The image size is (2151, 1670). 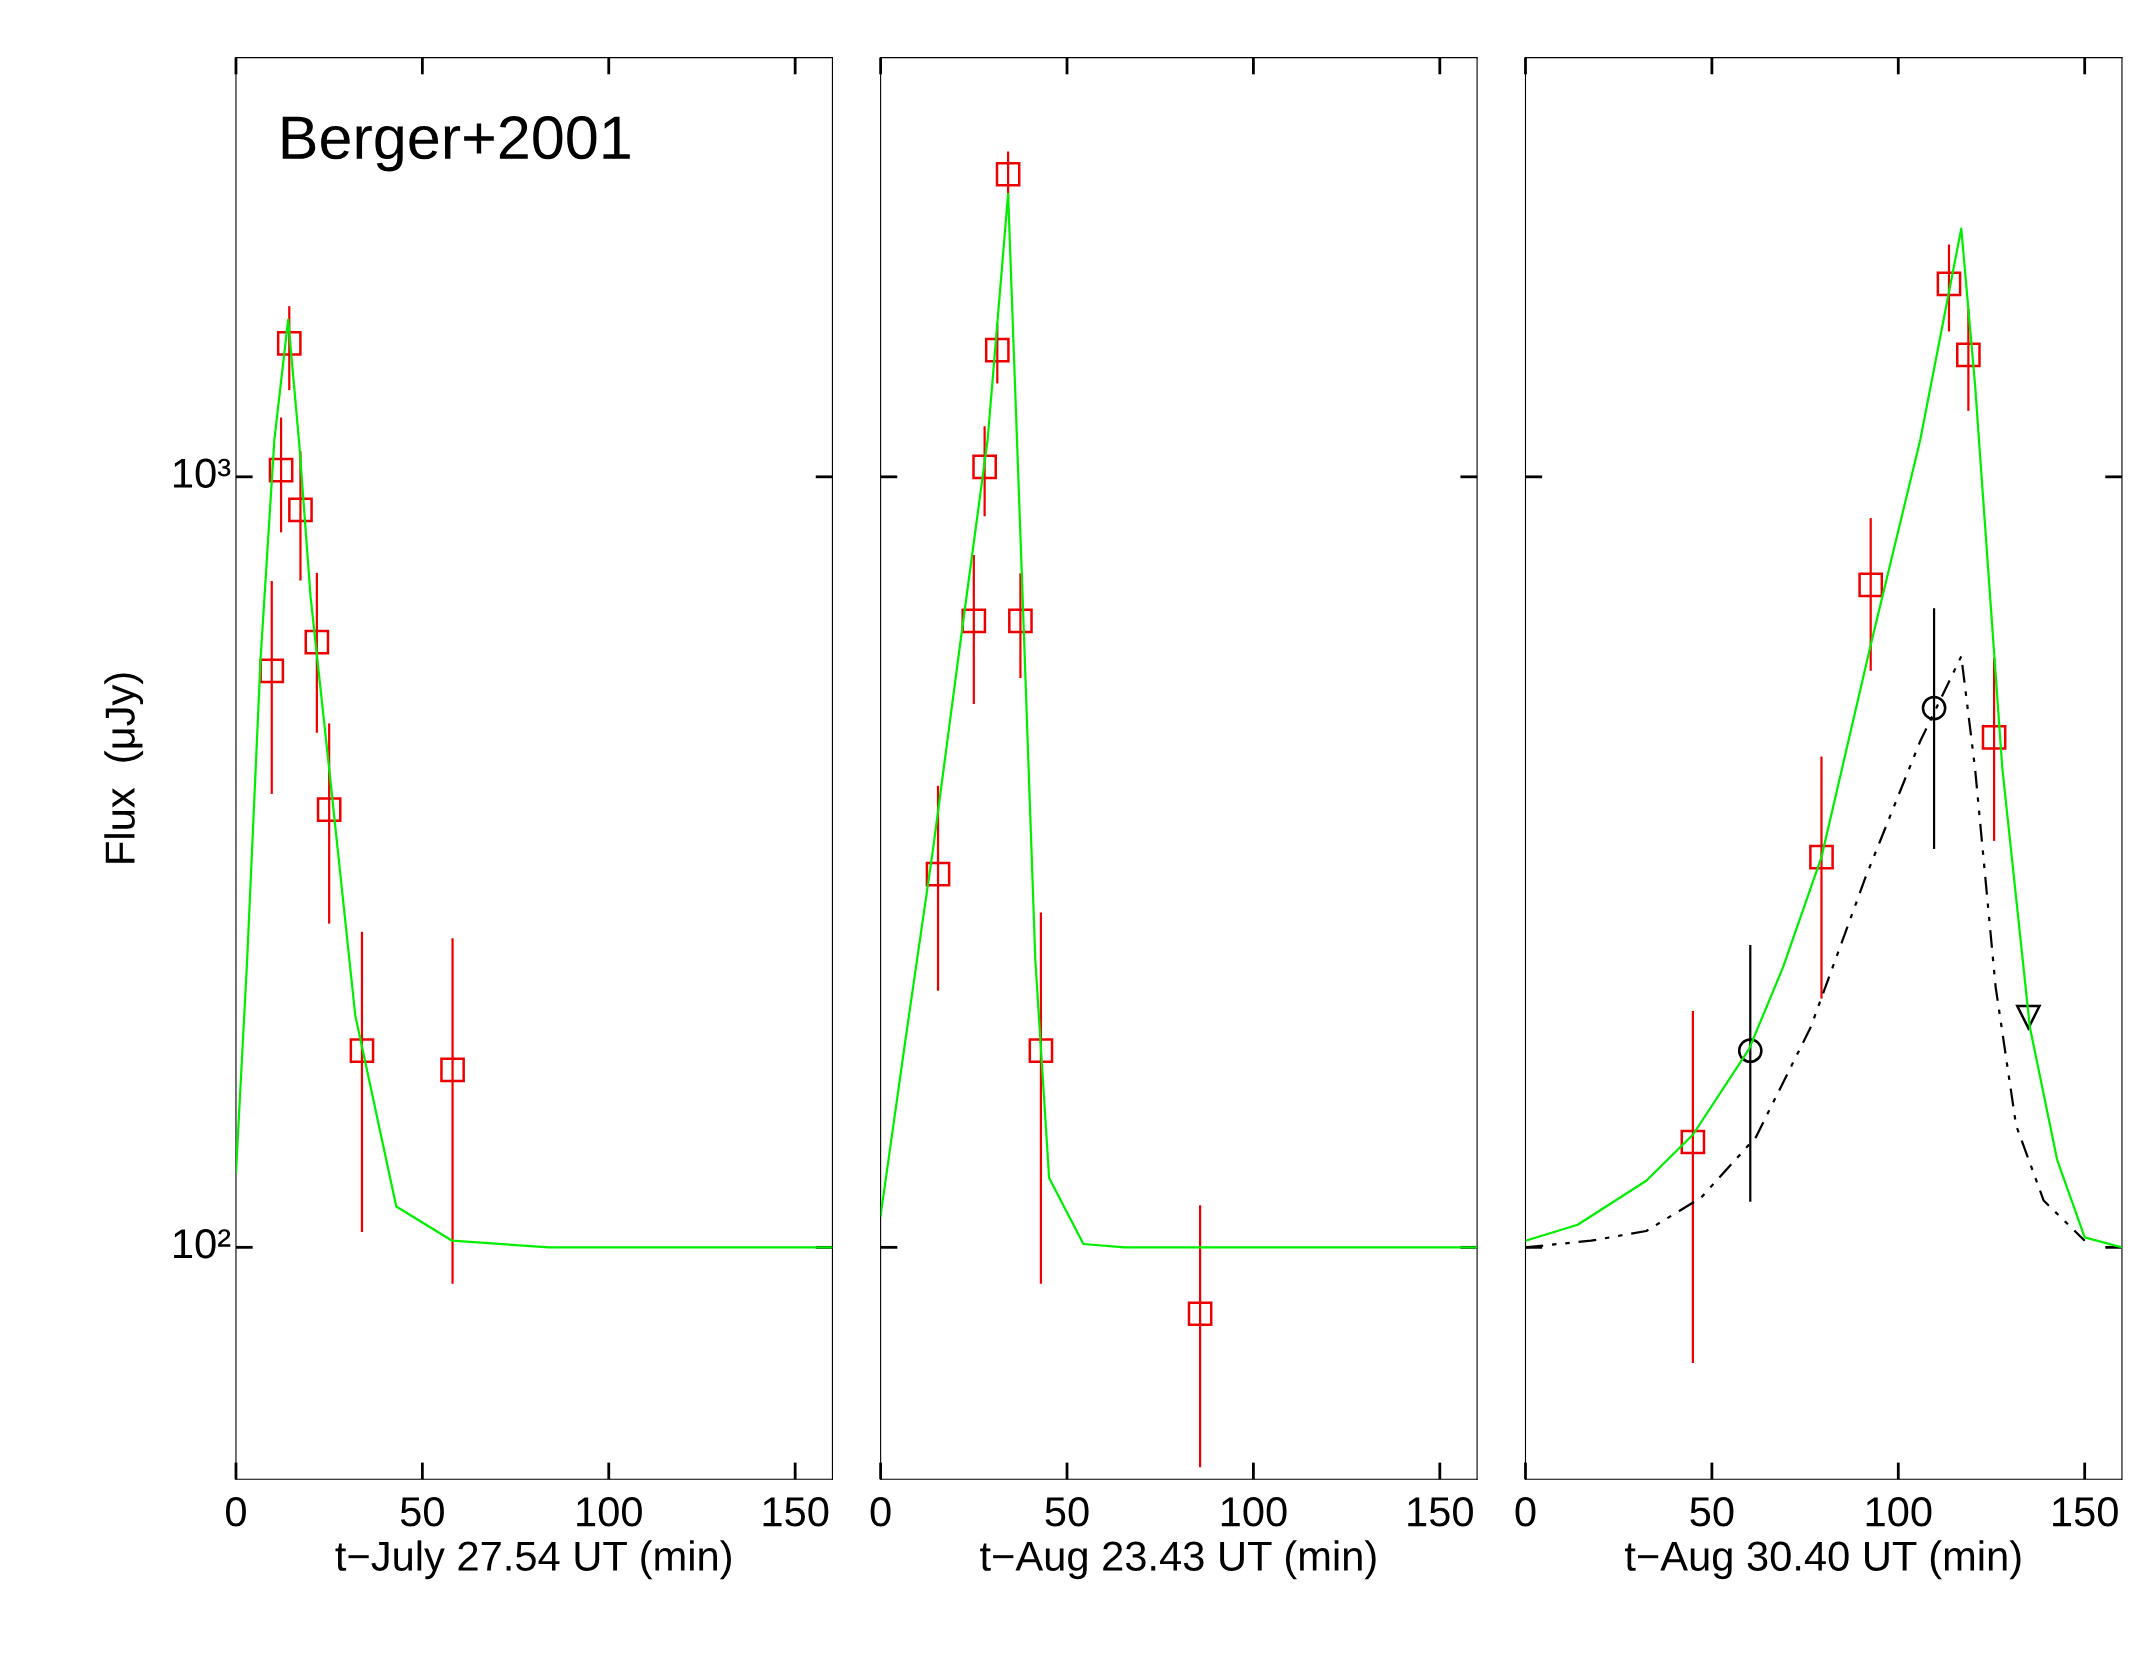 What do you see at coordinates (124, 768) in the screenshot?
I see `y-axis-title: Flux (μJy)` at bounding box center [124, 768].